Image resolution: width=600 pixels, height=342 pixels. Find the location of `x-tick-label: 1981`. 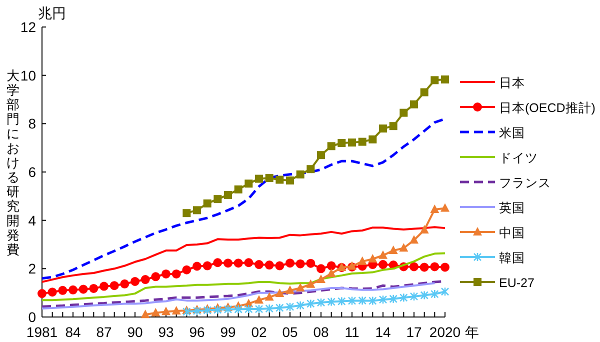

x-tick-label: 1981 is located at coordinates (42, 332).